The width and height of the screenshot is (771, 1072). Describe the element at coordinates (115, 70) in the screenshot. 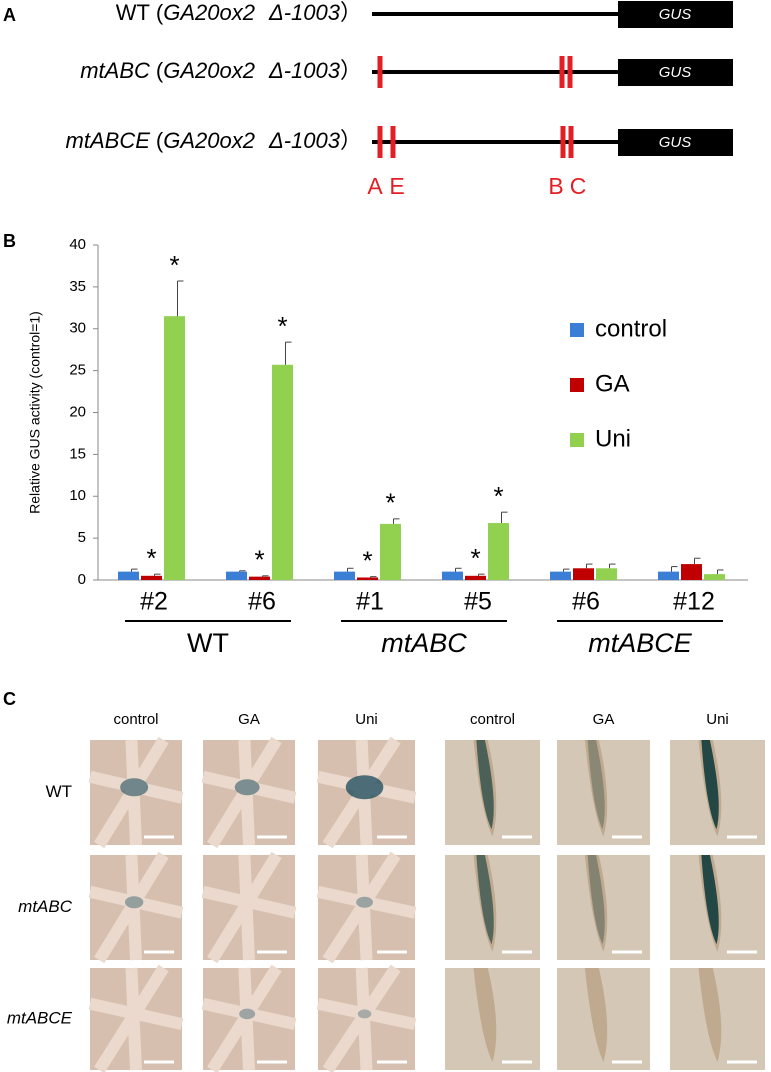

I see `construct-name: mtABC` at that location.